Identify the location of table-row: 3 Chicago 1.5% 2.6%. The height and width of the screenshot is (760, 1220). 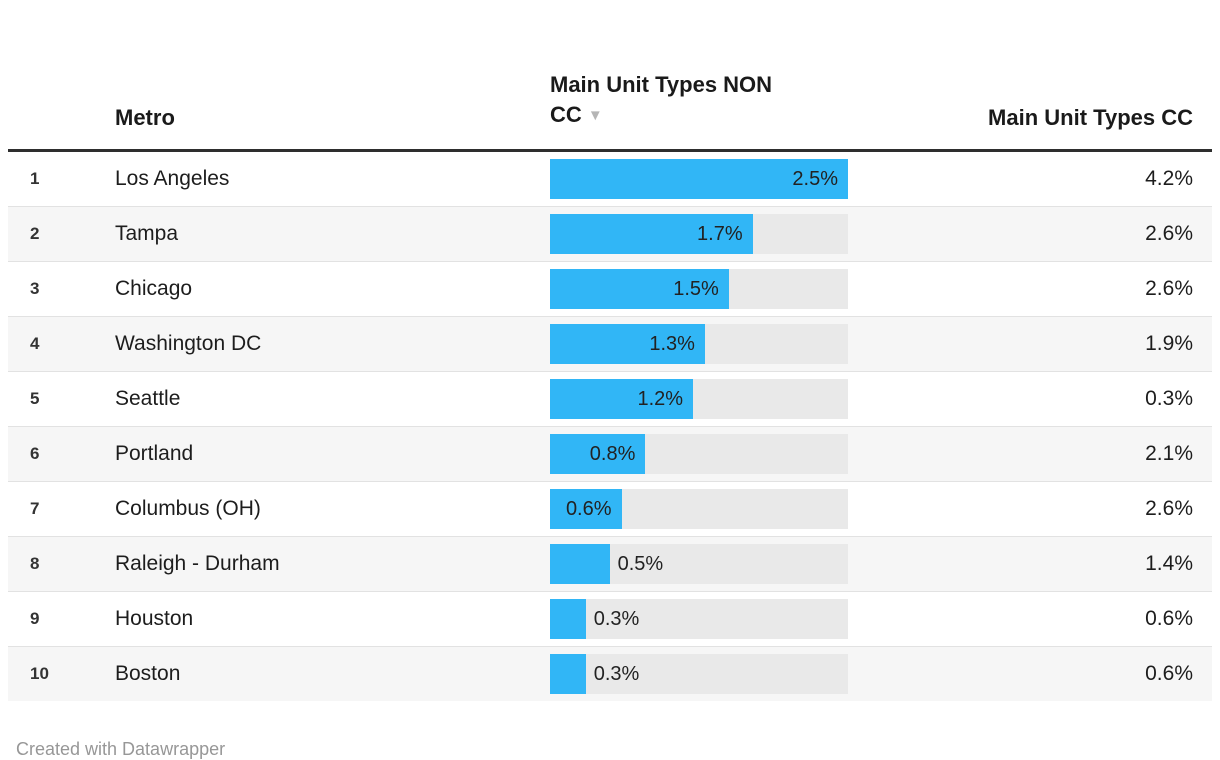
(610, 289).